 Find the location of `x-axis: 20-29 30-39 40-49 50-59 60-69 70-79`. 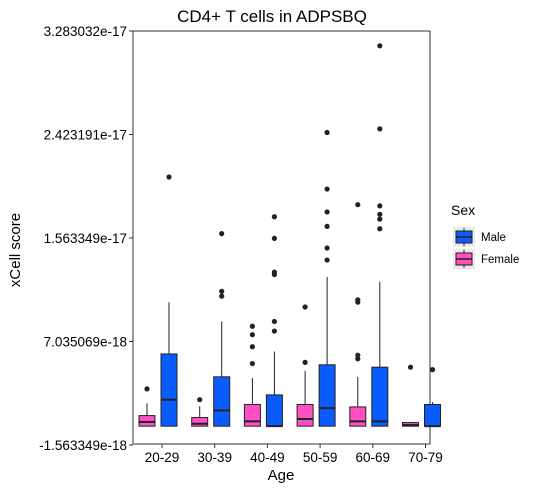

x-axis: 20-29 30-39 40-49 50-59 60-69 70-79 is located at coordinates (294, 454).